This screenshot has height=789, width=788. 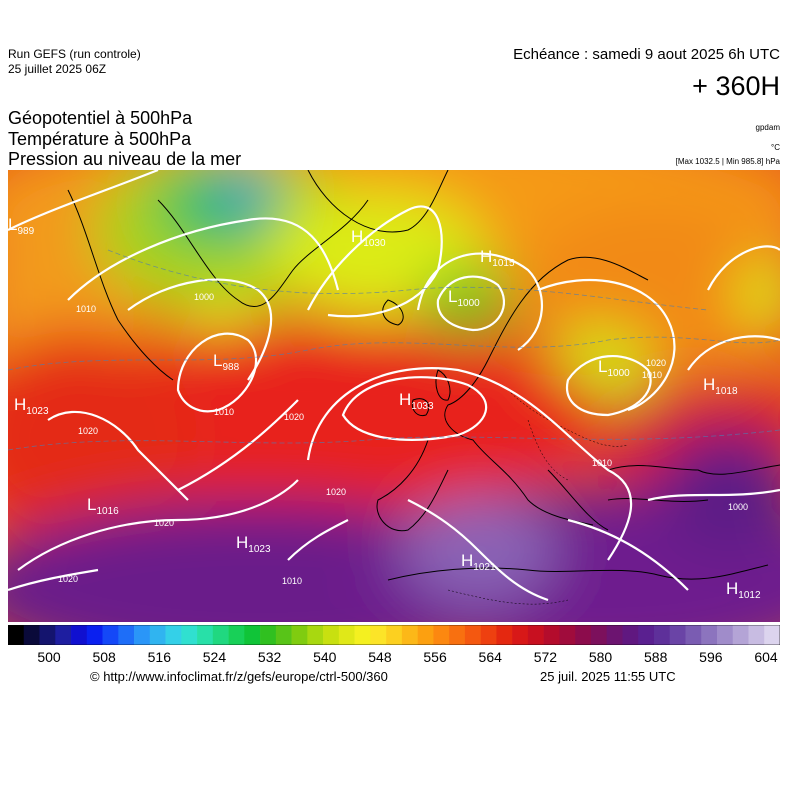 What do you see at coordinates (711, 657) in the screenshot?
I see `colorbar-tick-label: 596` at bounding box center [711, 657].